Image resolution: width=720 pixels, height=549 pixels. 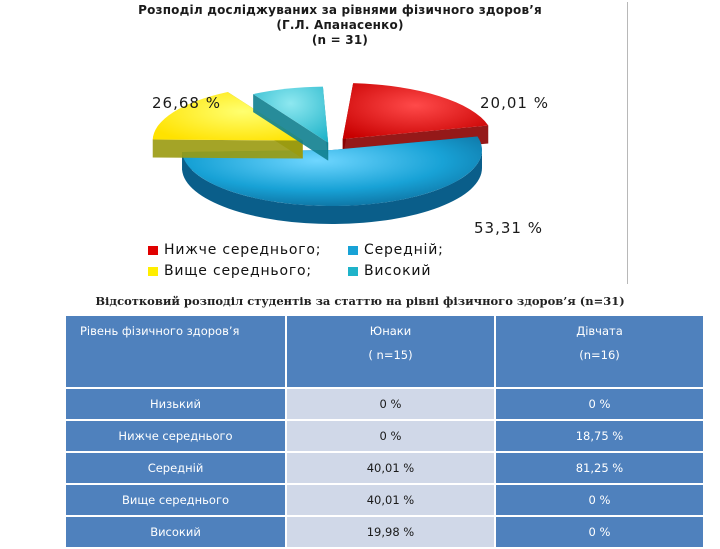 I want to click on legend-swatch-teal, so click(x=353, y=271).